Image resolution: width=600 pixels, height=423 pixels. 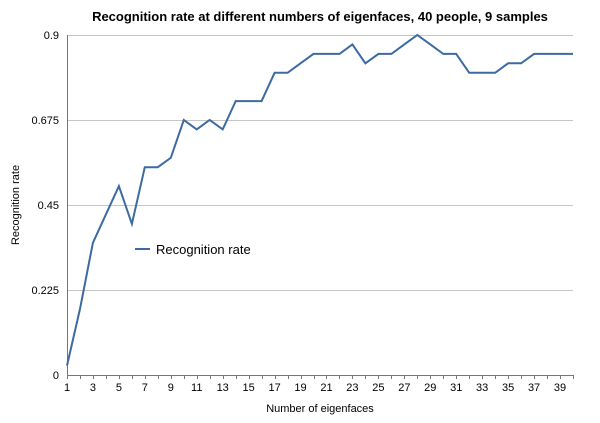 I want to click on x-tick-label: 27, so click(x=404, y=388).